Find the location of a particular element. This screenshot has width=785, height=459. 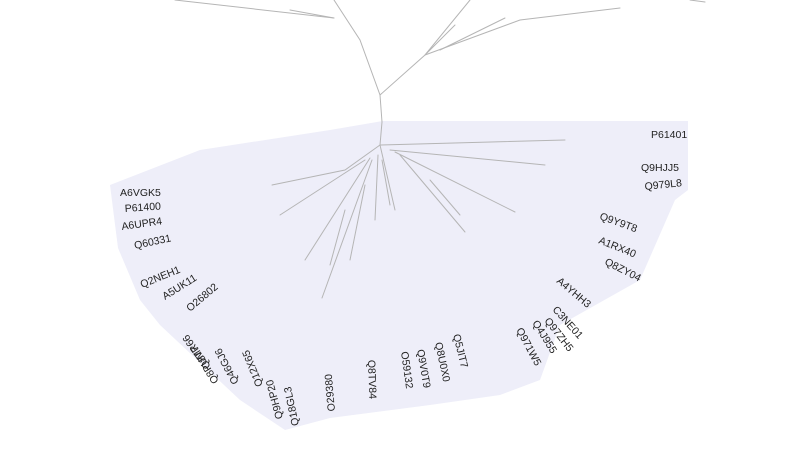

branch-upper-left is located at coordinates (254, 9).